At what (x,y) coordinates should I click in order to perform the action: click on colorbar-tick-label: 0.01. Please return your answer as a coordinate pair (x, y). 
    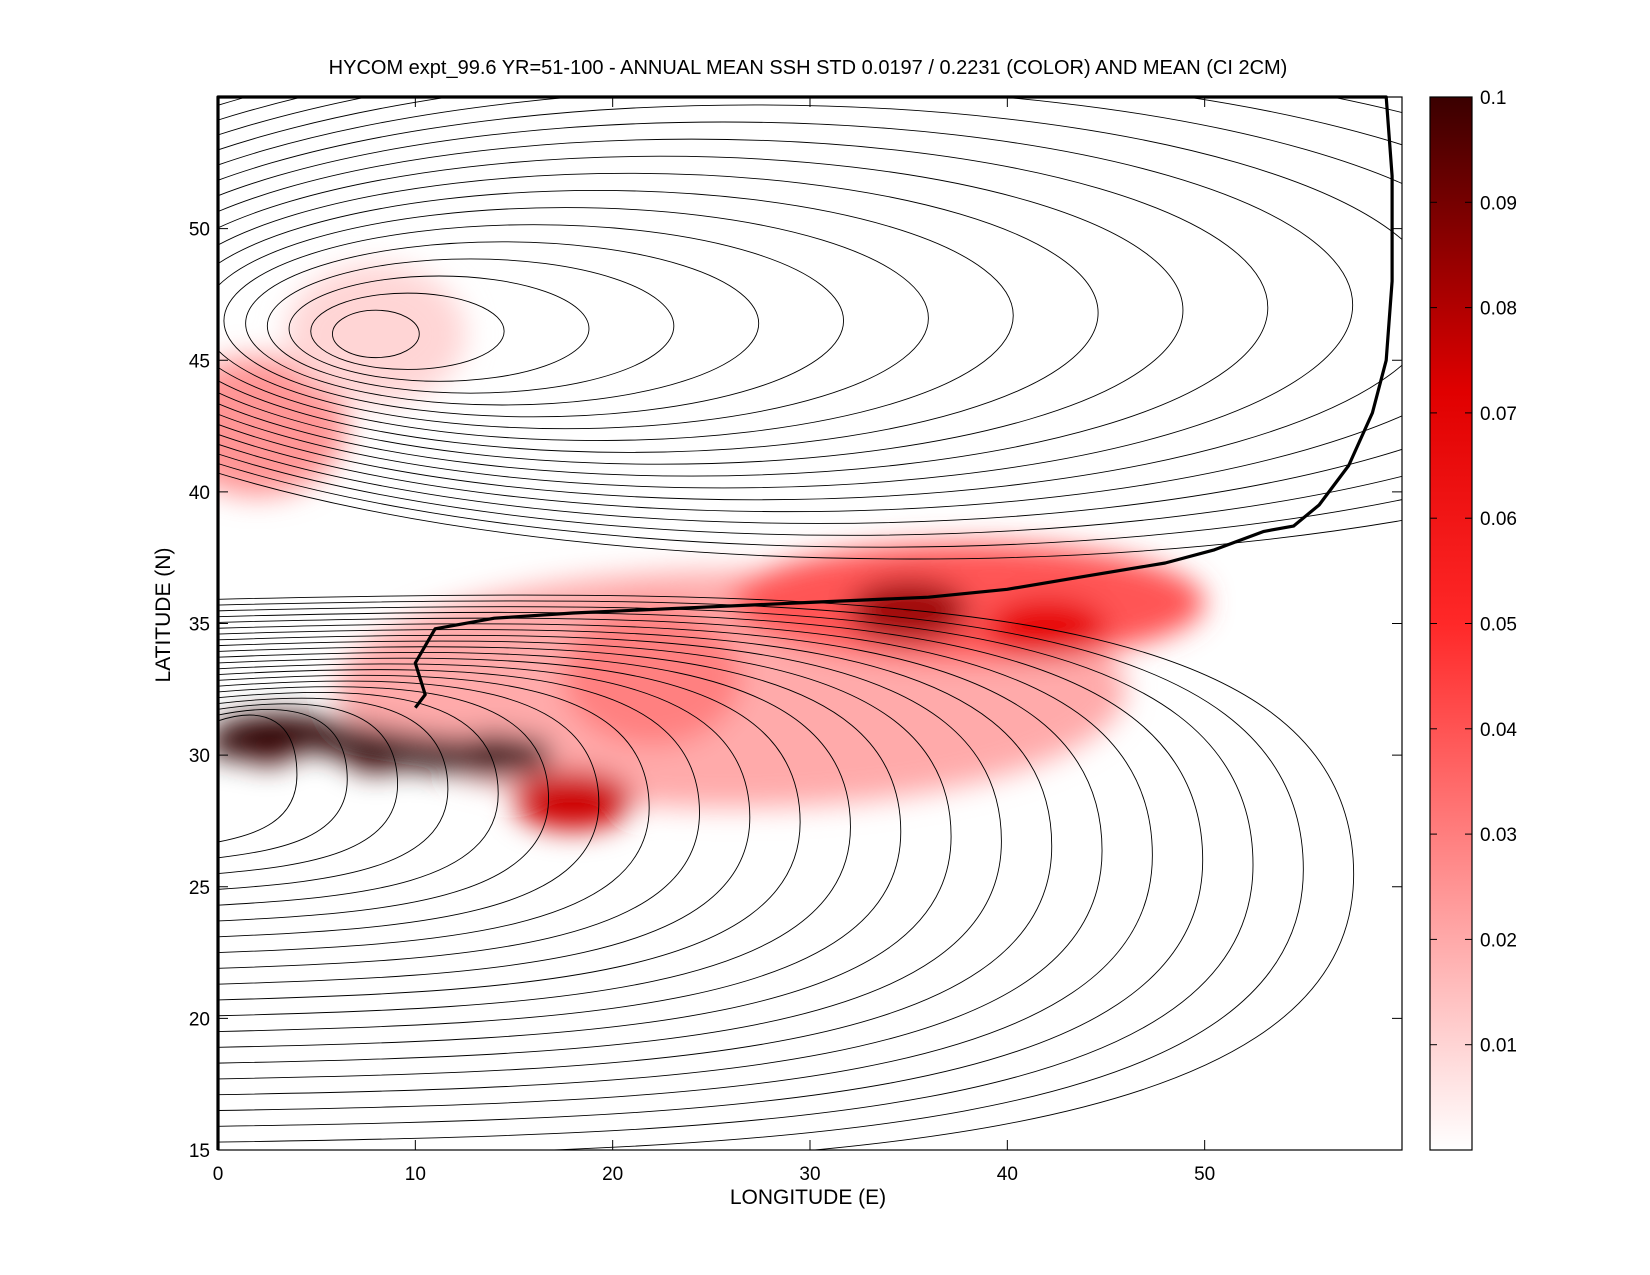
    Looking at the image, I should click on (1498, 1046).